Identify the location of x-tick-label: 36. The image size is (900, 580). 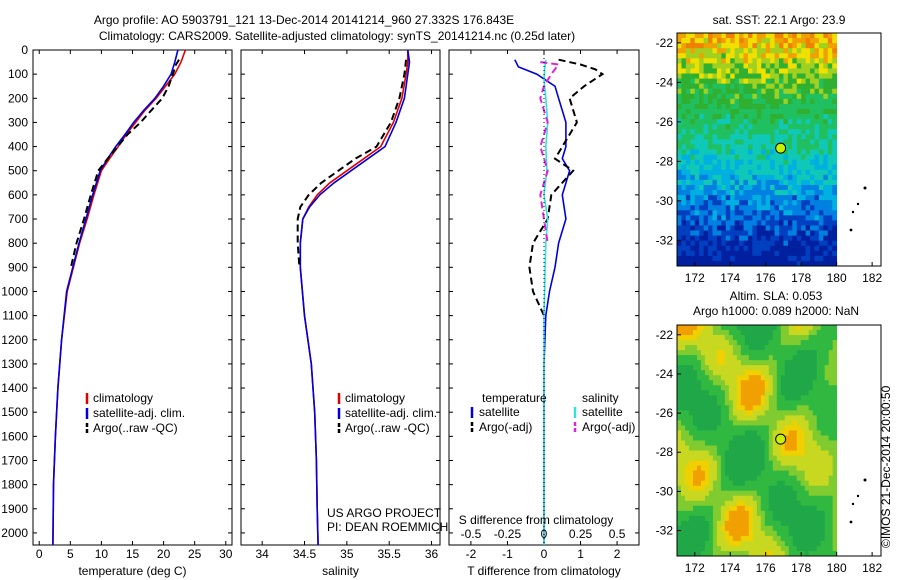
(432, 554).